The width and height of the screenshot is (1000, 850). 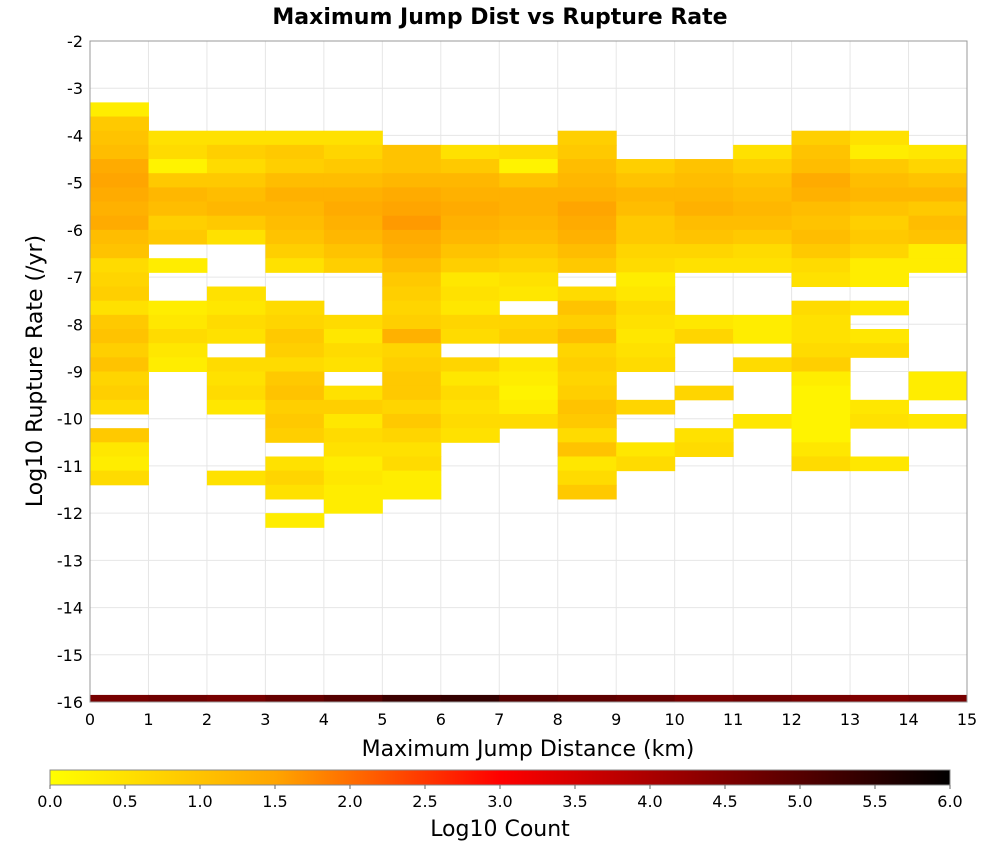 I want to click on x-tick-label: 5, so click(x=382, y=719).